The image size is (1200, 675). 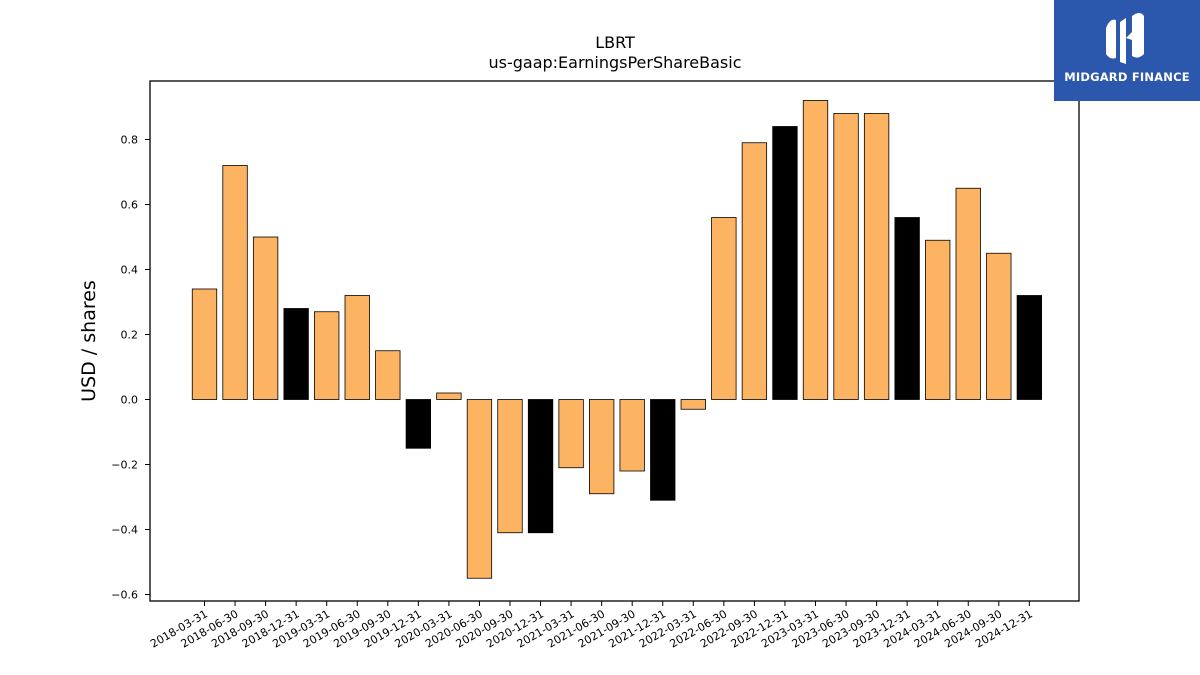 I want to click on midgard-finance-logo: MIDGARD FINANCE, so click(x=1127, y=50).